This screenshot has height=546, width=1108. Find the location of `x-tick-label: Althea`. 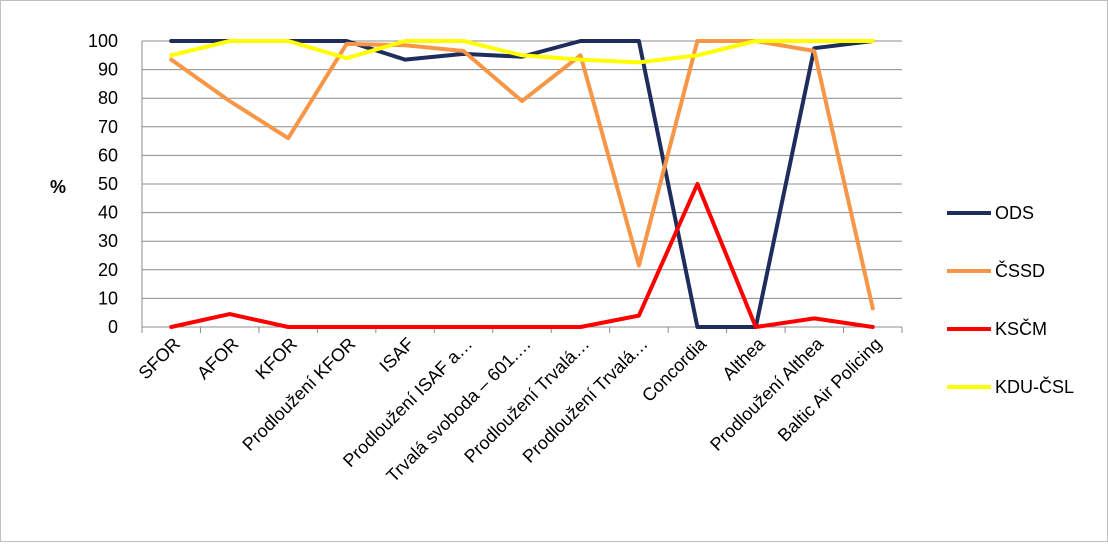

x-tick-label: Althea is located at coordinates (743, 358).